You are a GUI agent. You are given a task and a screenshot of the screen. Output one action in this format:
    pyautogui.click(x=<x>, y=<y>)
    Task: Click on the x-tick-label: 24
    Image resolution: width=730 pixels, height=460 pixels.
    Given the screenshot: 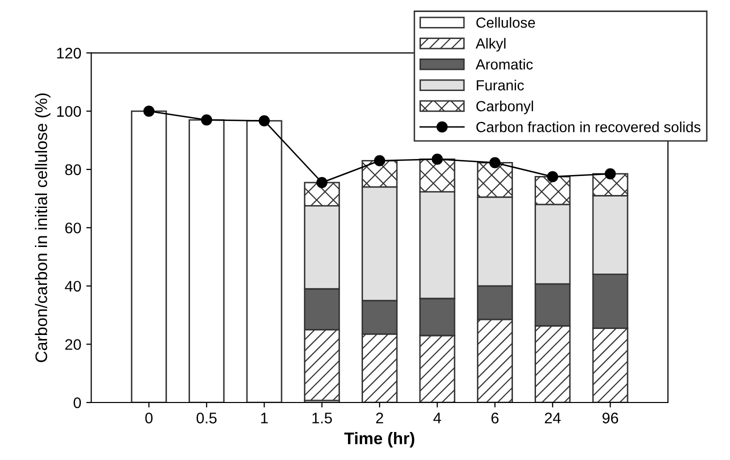 What is the action you would take?
    pyautogui.click(x=552, y=418)
    